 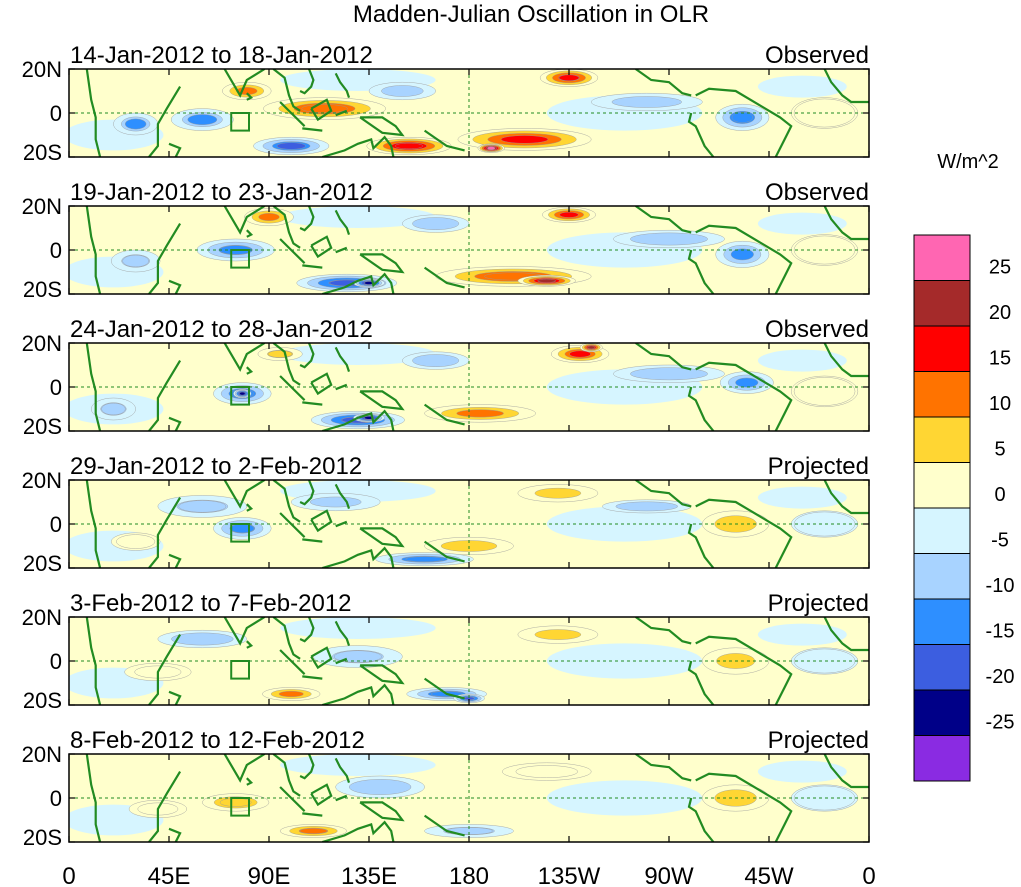 I want to click on anomaly-field, so click(x=469, y=798).